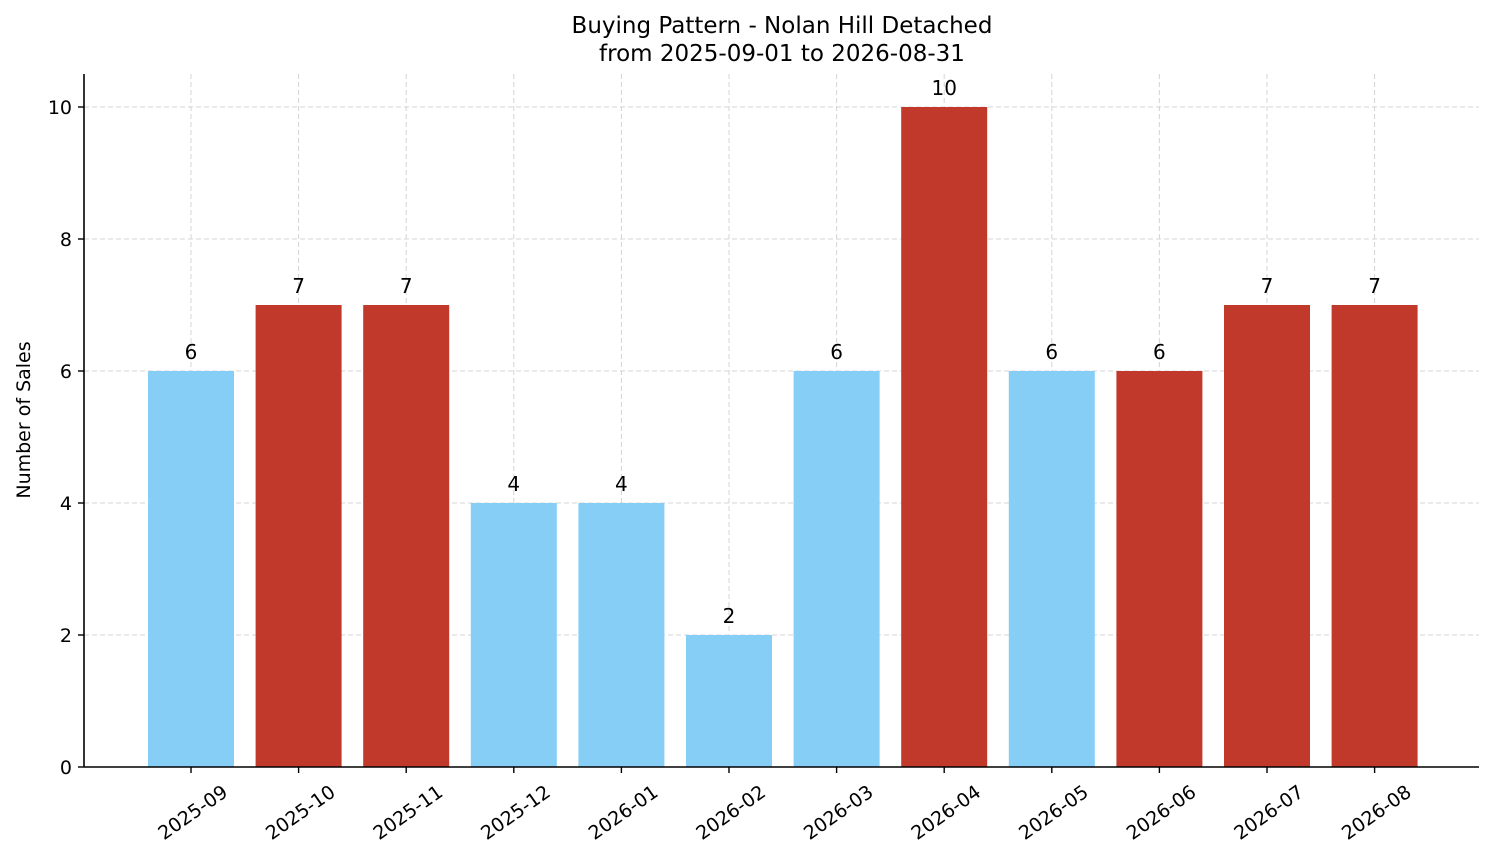  What do you see at coordinates (193, 813) in the screenshot?
I see `x-tick-label-2025-09: 2025-09` at bounding box center [193, 813].